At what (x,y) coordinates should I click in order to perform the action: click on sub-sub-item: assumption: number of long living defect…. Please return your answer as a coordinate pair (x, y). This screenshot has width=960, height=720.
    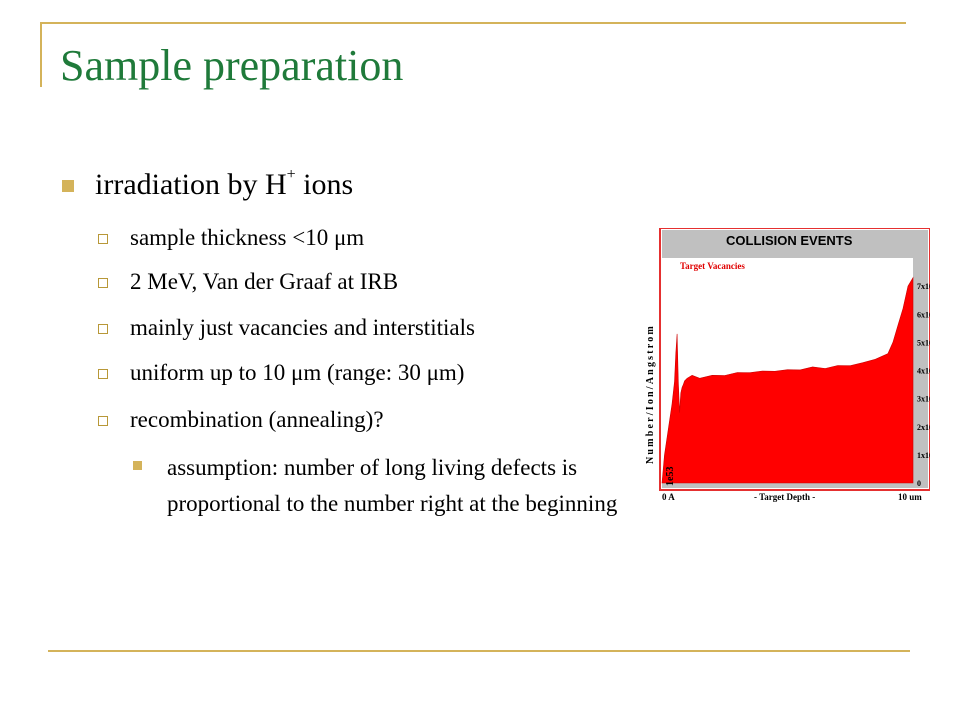
    Looking at the image, I should click on (392, 485).